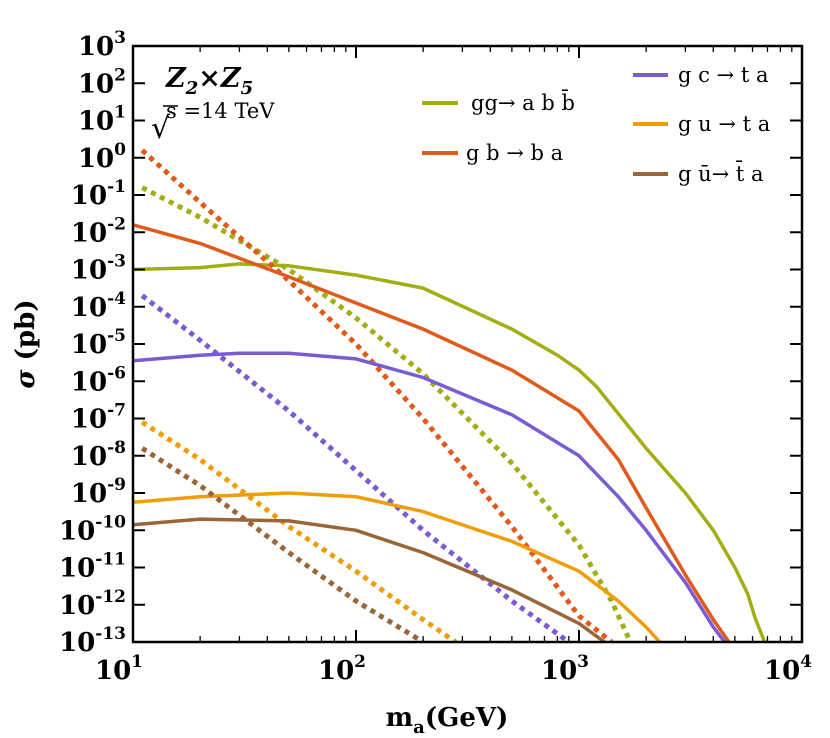  I want to click on series-line-7-dotted, so click(299, 531).